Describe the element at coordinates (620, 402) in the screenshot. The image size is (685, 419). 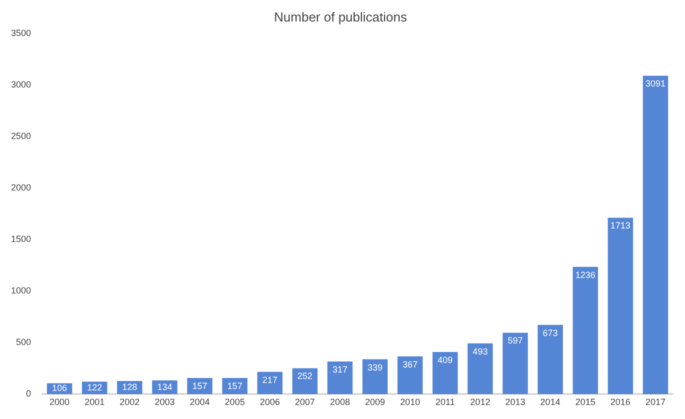
I see `x-tick-label: 2016` at that location.